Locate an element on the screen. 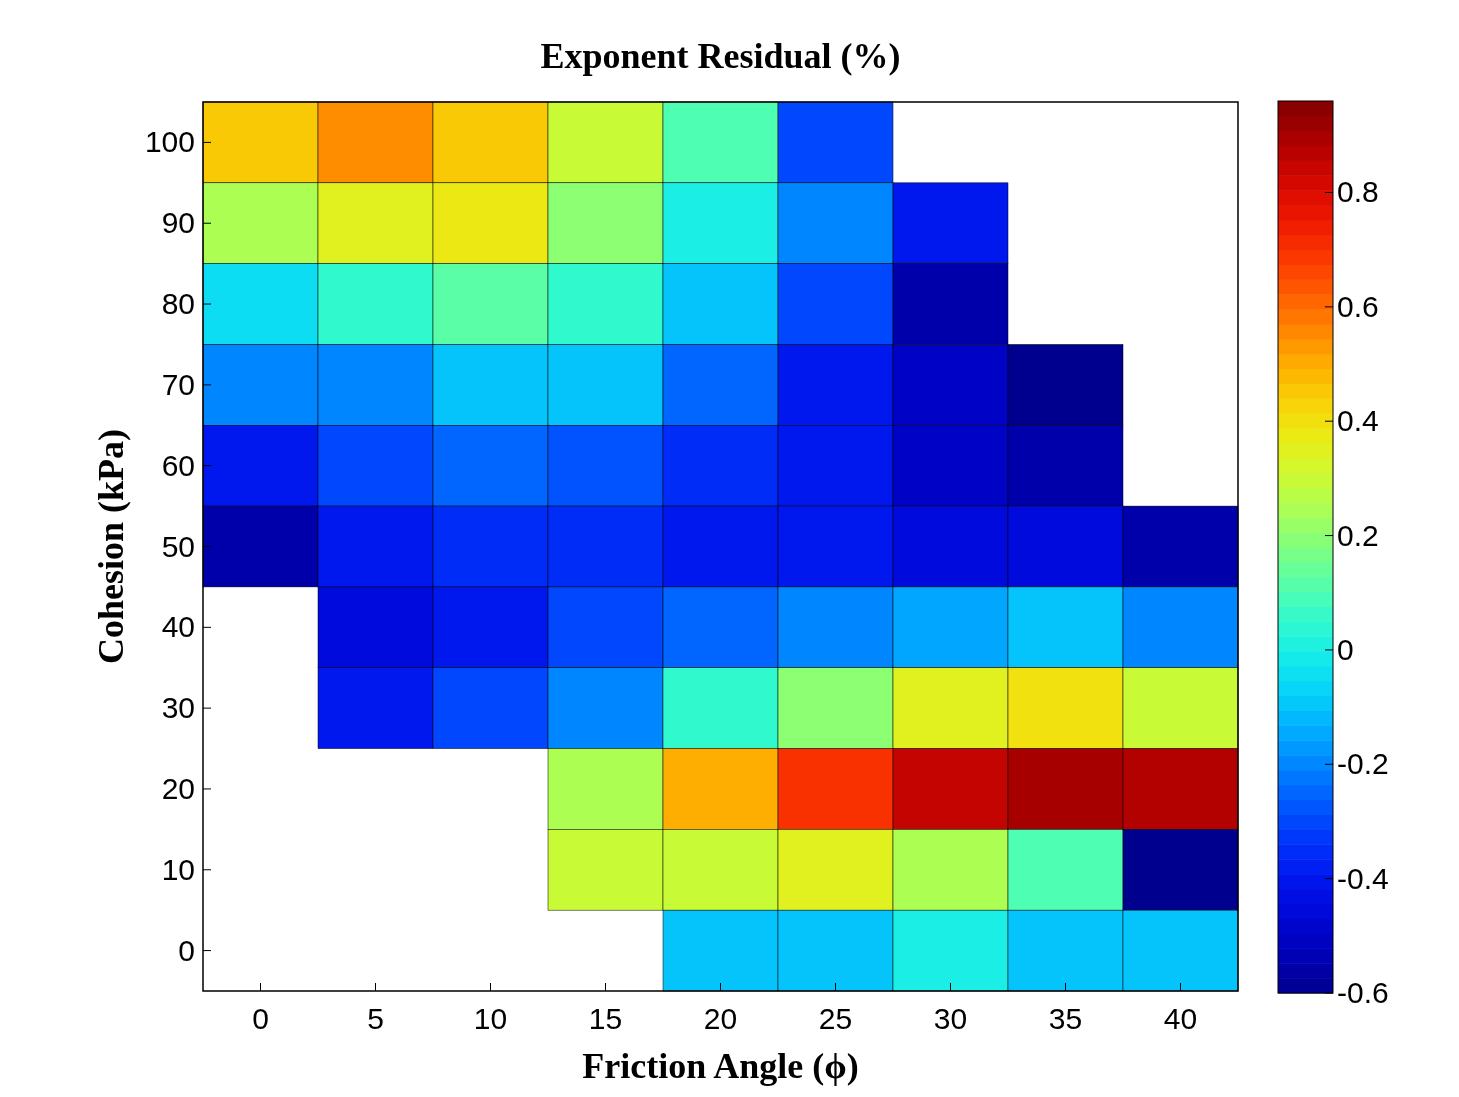  x-axis-title: Friction Angle (ϕ) is located at coordinates (720, 1066).